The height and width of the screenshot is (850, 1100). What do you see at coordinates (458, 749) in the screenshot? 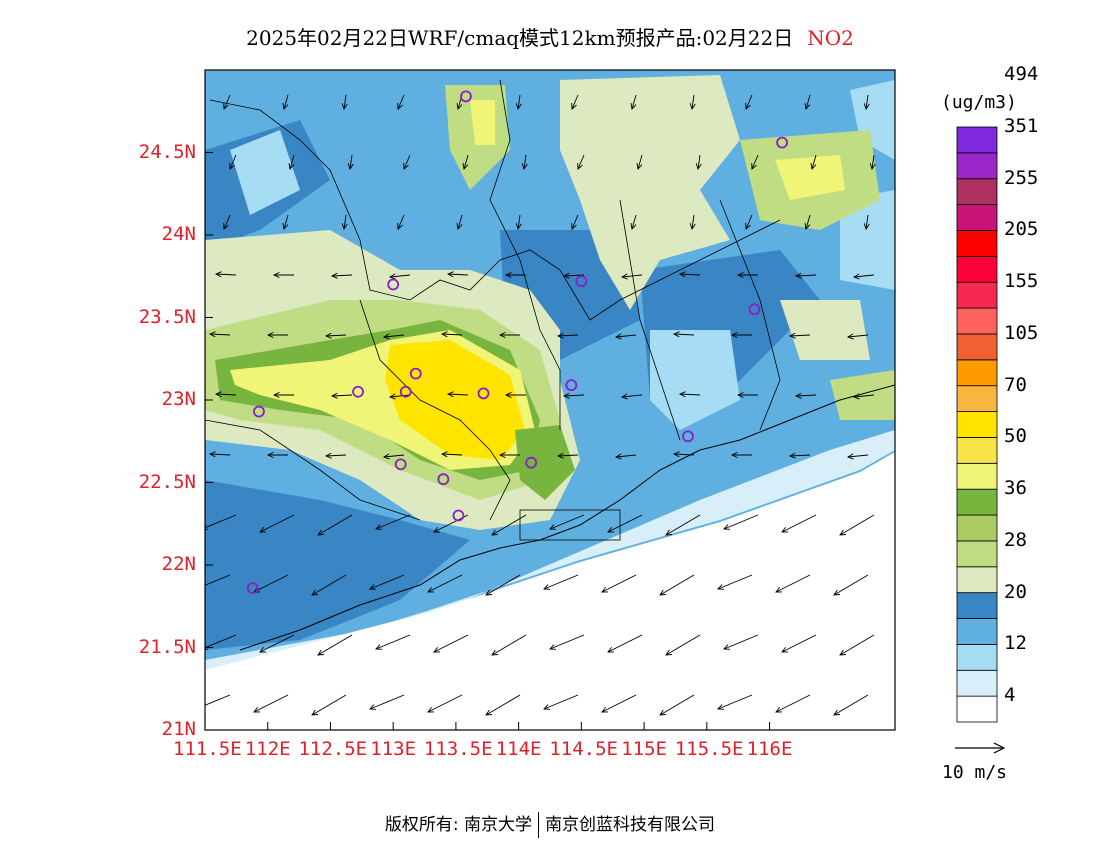
I see `x-tick-label: 113.5E` at bounding box center [458, 749].